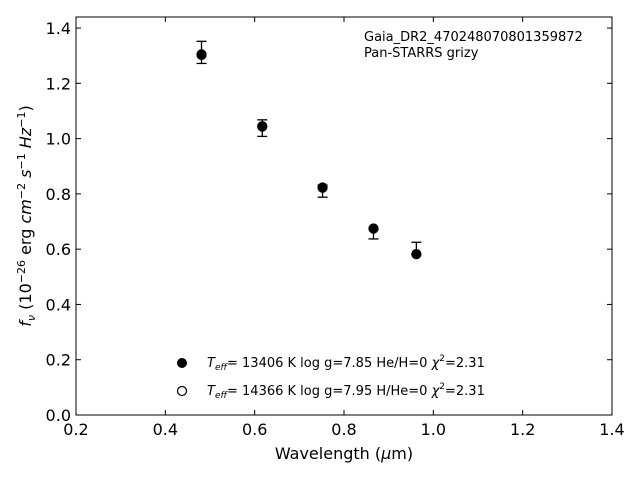 The image size is (640, 480). What do you see at coordinates (433, 429) in the screenshot?
I see `x-tick-label: 1.0` at bounding box center [433, 429].